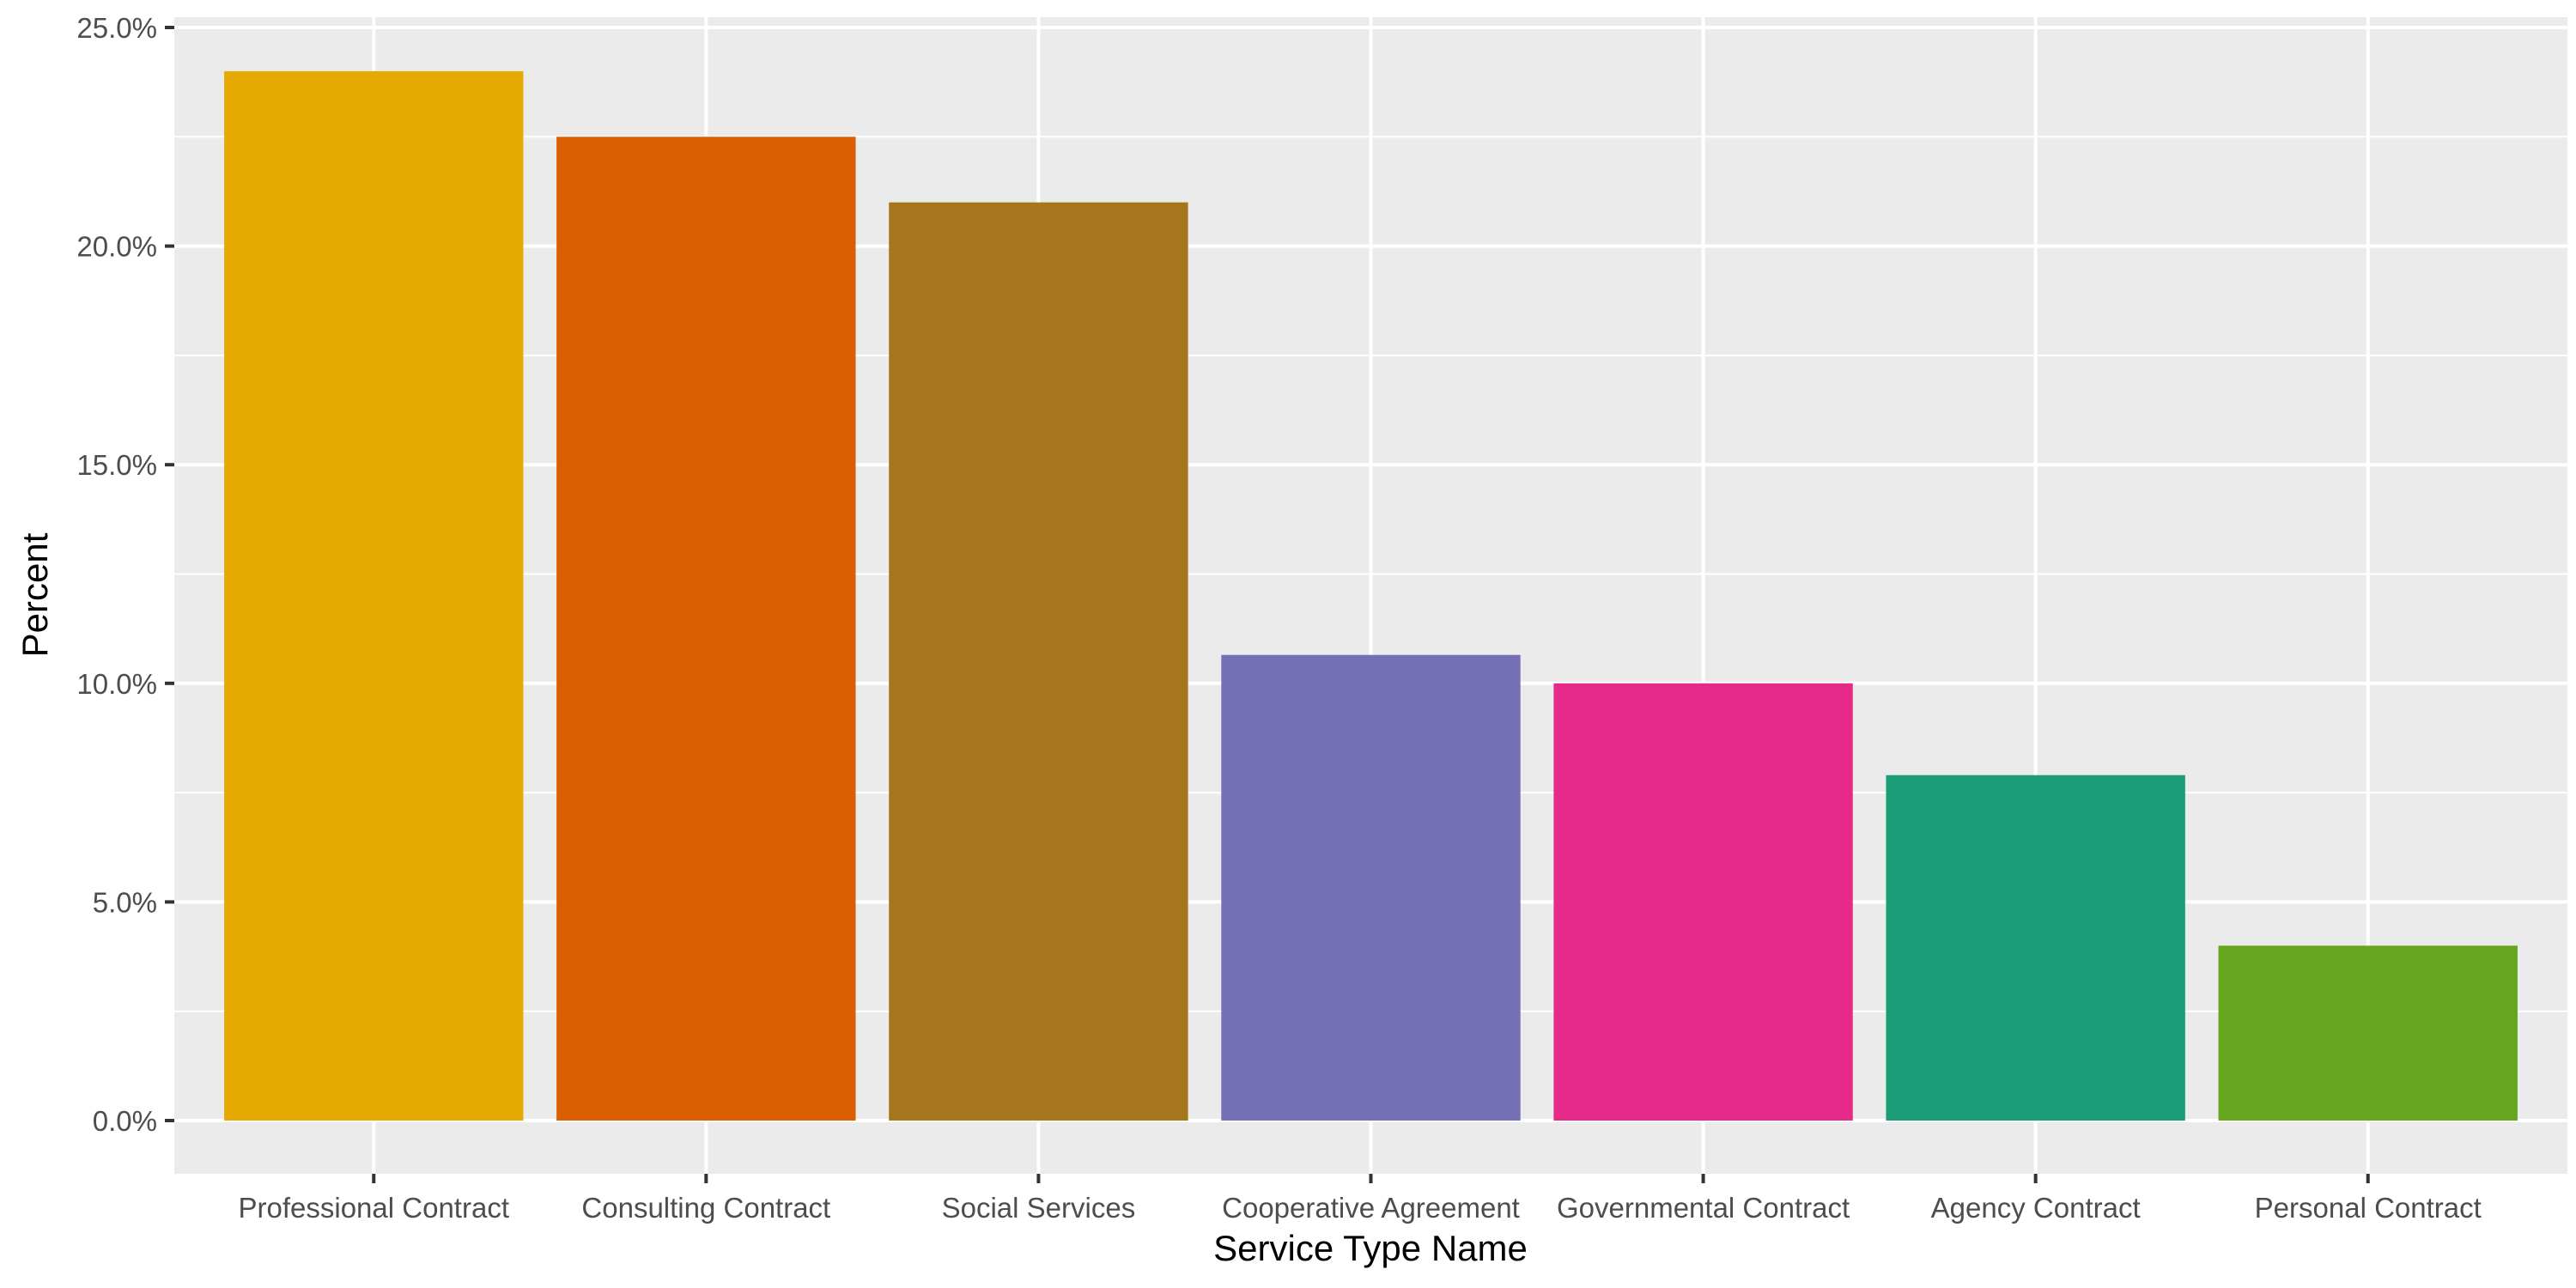 The width and height of the screenshot is (2576, 1288). I want to click on y-tick-label: 25.0%, so click(117, 28).